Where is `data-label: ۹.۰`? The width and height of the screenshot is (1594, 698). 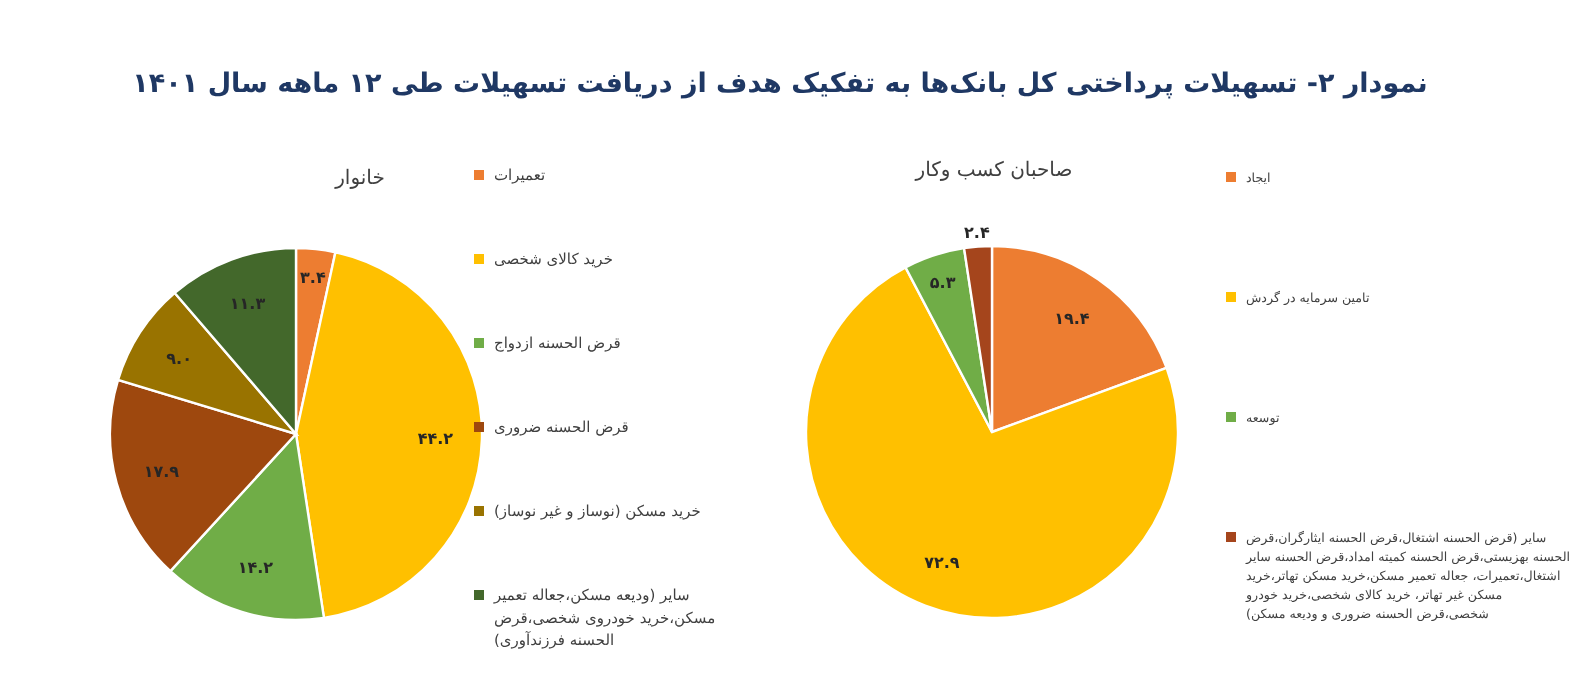 data-label: ۹.۰ is located at coordinates (179, 358).